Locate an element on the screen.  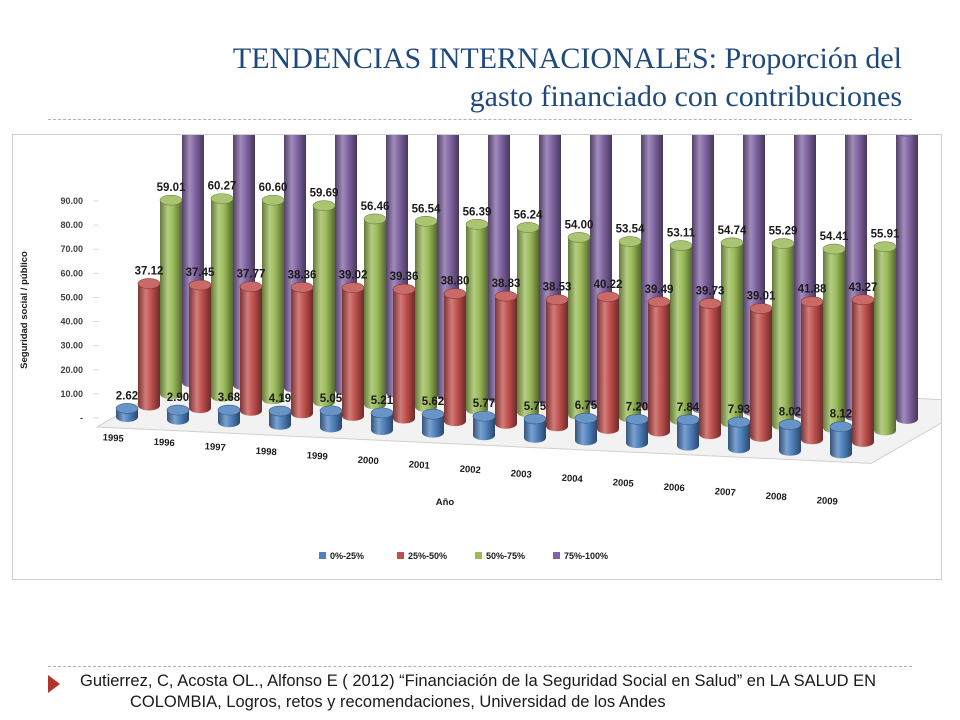
data-label: 54.41 is located at coordinates (834, 237).